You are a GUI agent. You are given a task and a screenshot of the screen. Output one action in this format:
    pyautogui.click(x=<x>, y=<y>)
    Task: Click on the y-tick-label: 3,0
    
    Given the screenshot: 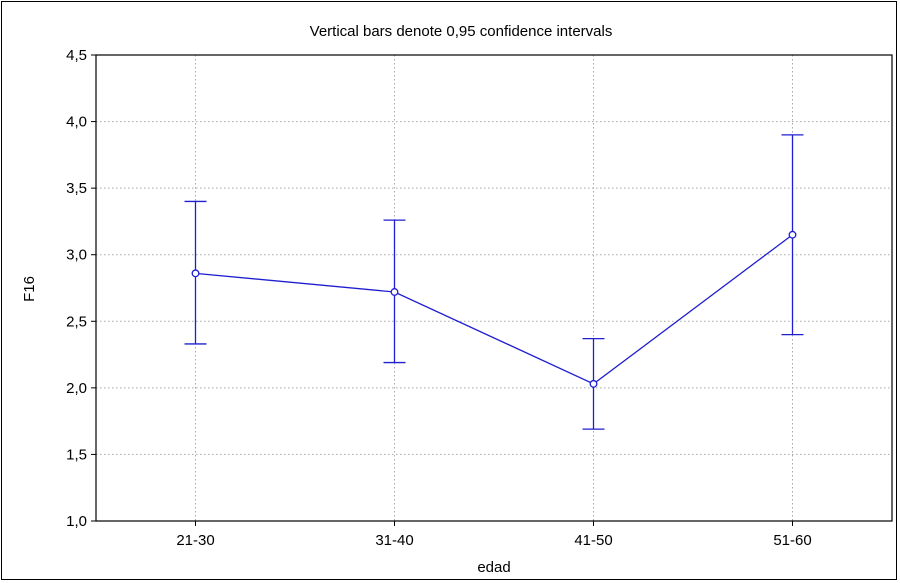 What is the action you would take?
    pyautogui.click(x=76, y=255)
    